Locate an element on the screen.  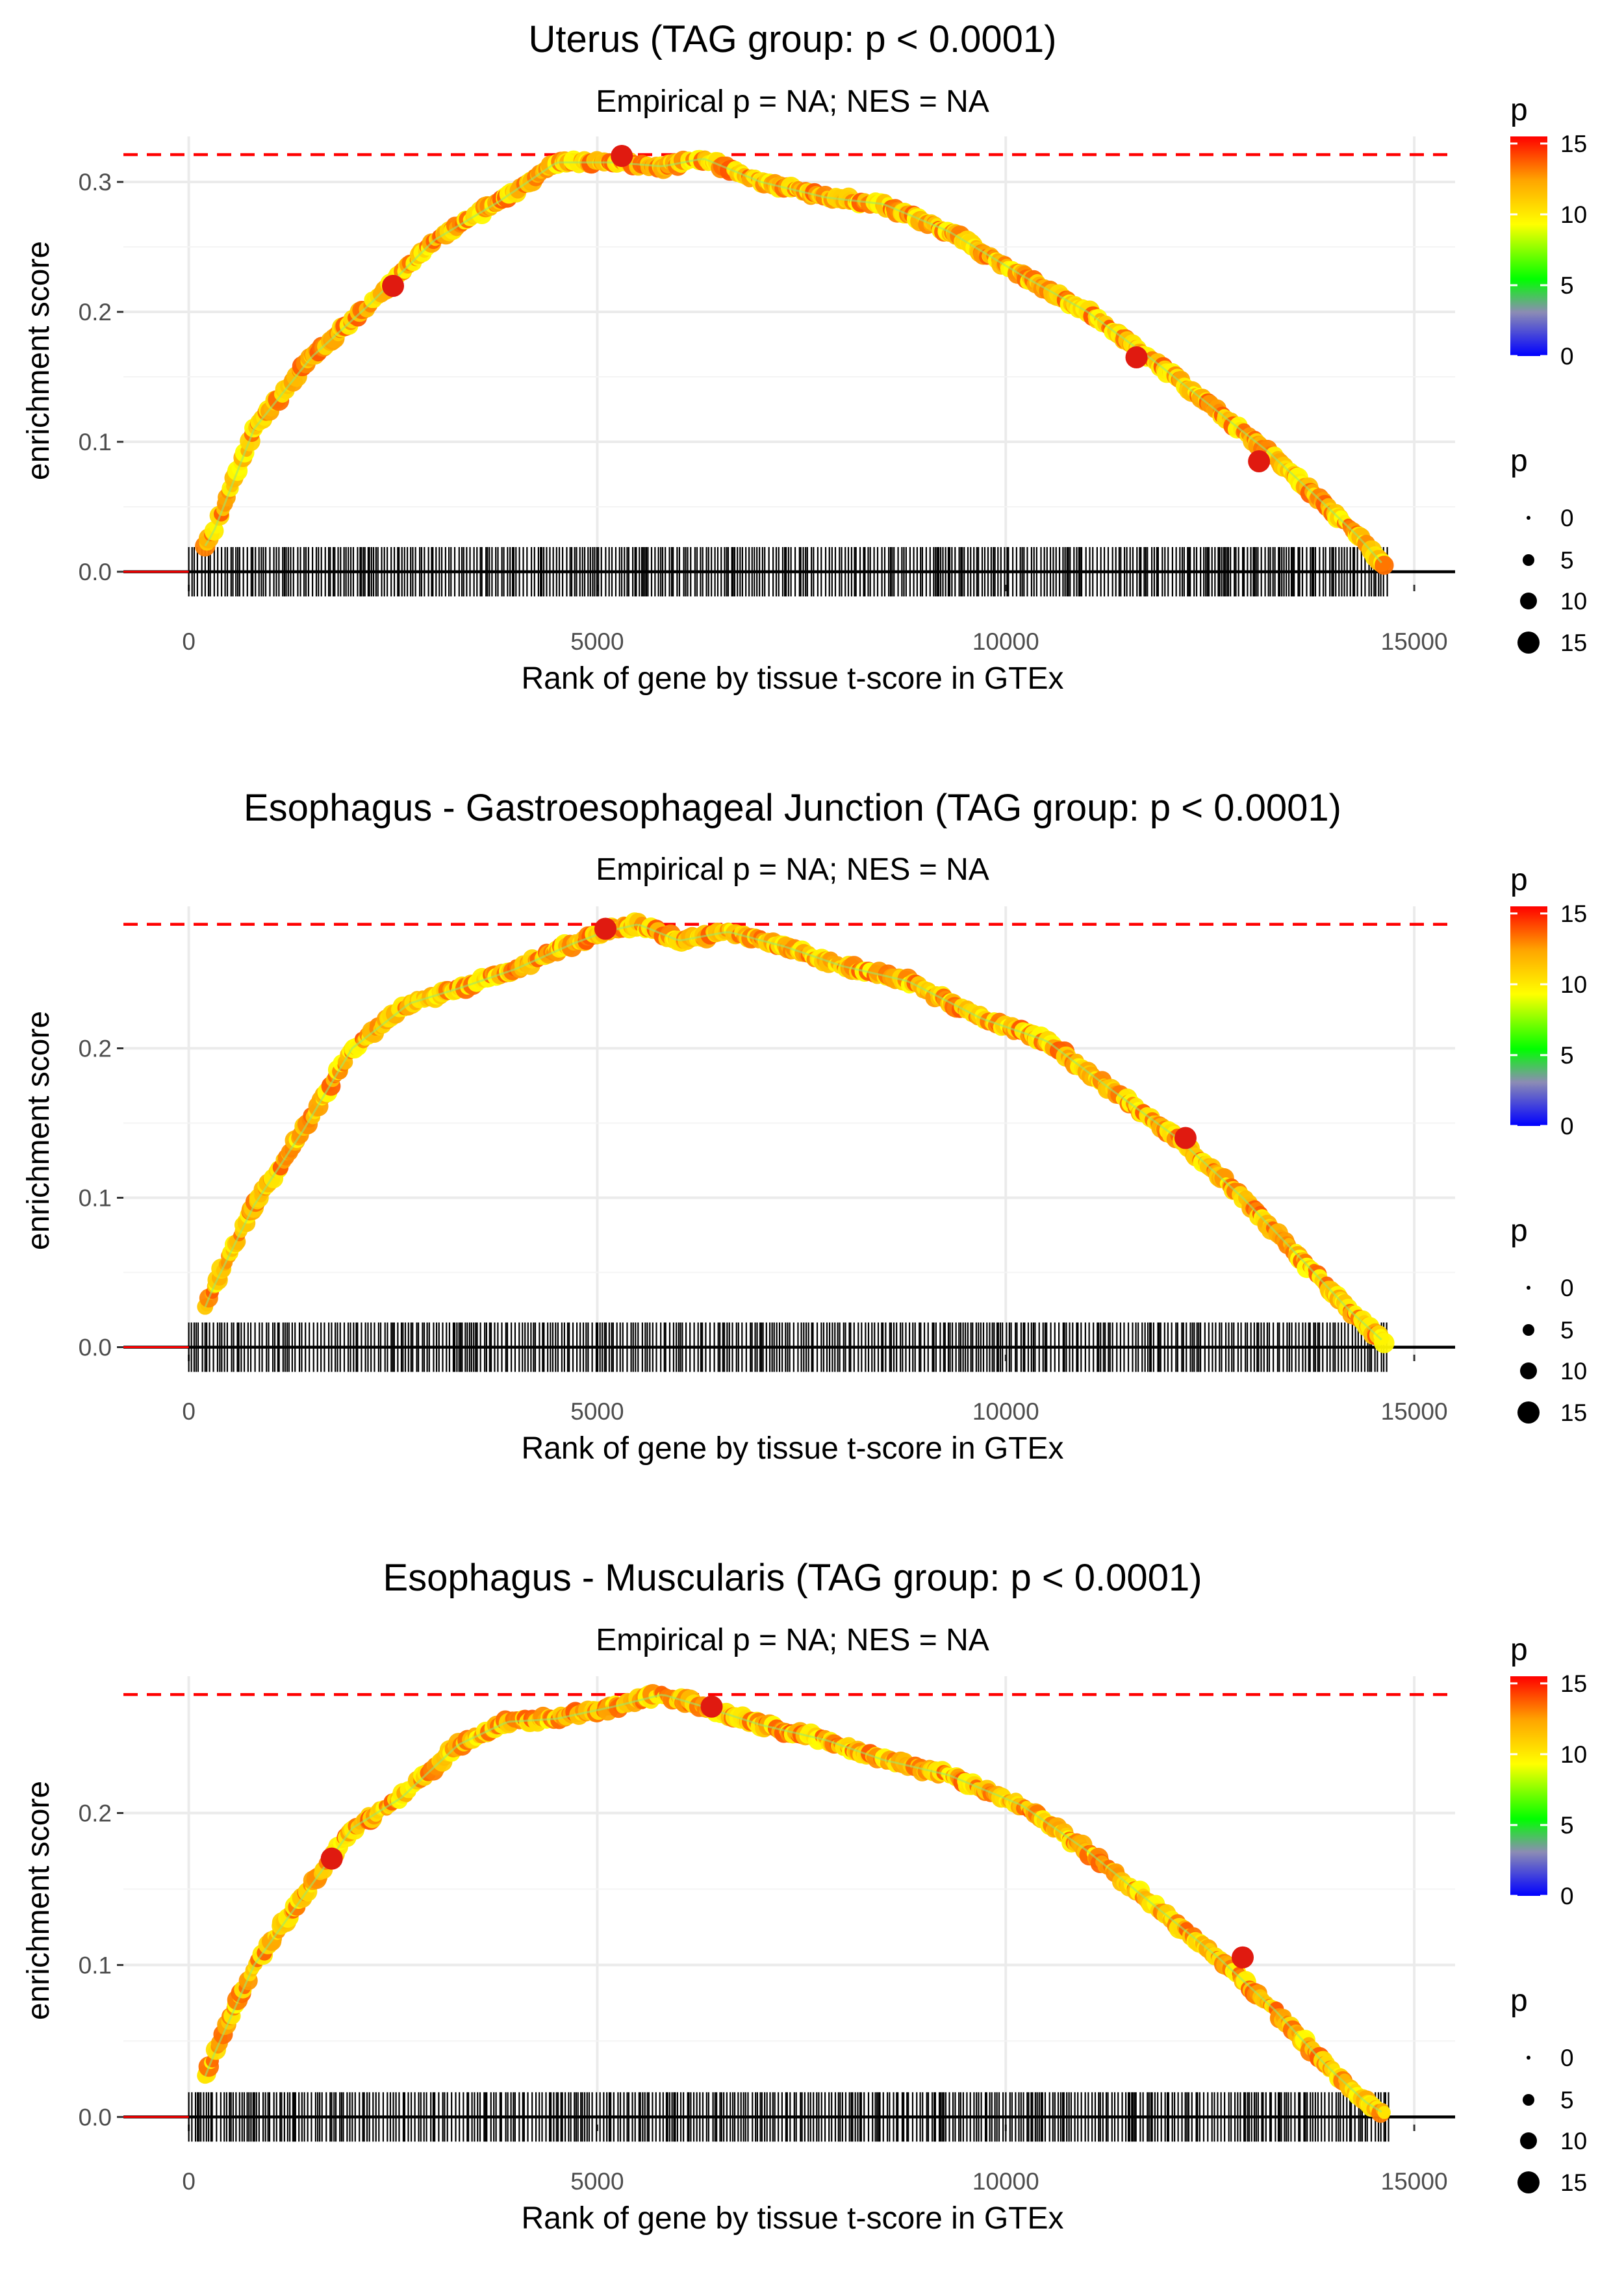
enrichment-points is located at coordinates (794, 1903).